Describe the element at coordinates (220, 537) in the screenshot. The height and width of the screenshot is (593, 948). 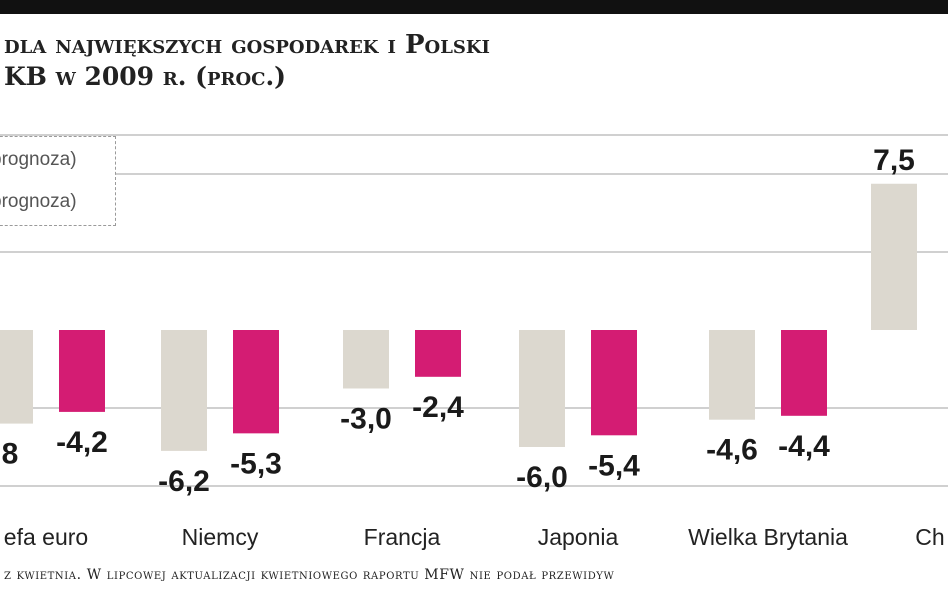
I see `category-label-1: Niemcy` at that location.